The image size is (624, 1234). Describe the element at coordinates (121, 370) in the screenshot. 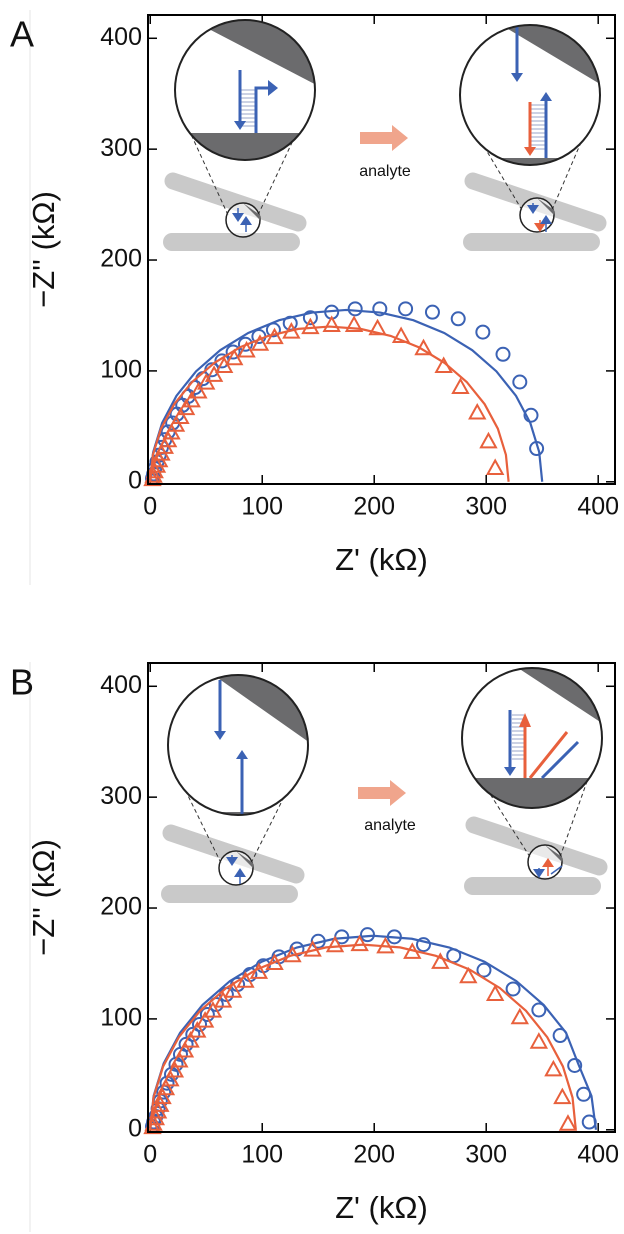

I see `y-tick-label: 100` at that location.